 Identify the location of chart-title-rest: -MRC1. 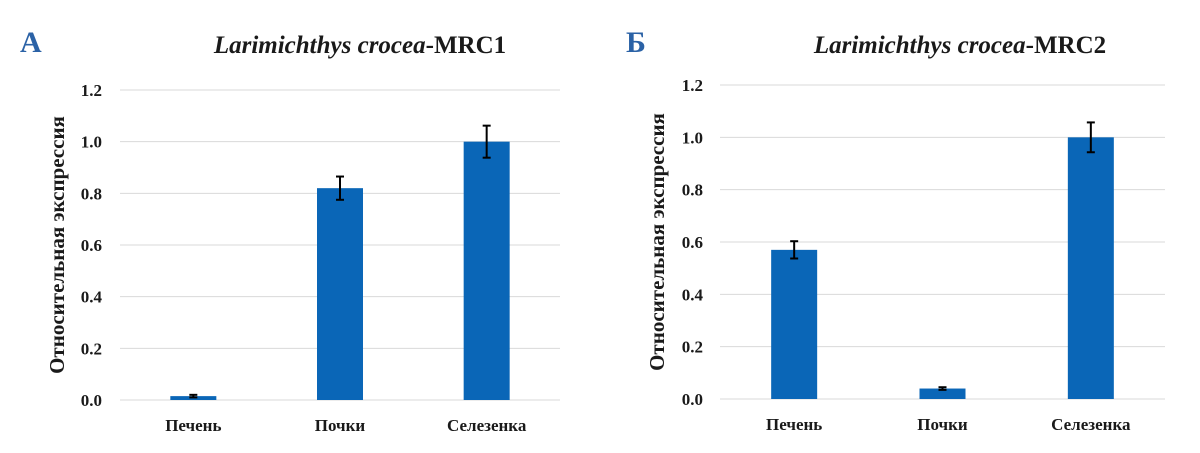
(466, 45).